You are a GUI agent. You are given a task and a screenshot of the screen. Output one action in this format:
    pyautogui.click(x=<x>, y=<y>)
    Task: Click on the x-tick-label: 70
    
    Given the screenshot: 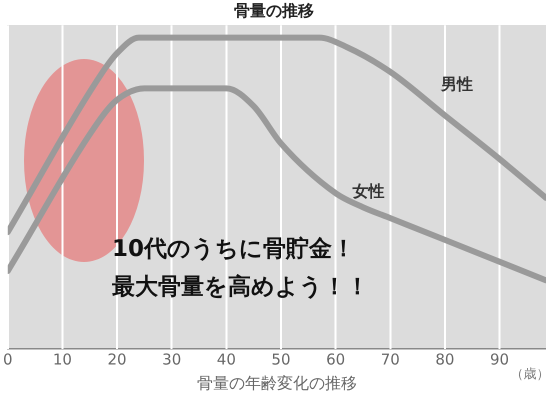 What is the action you would take?
    pyautogui.click(x=390, y=359)
    